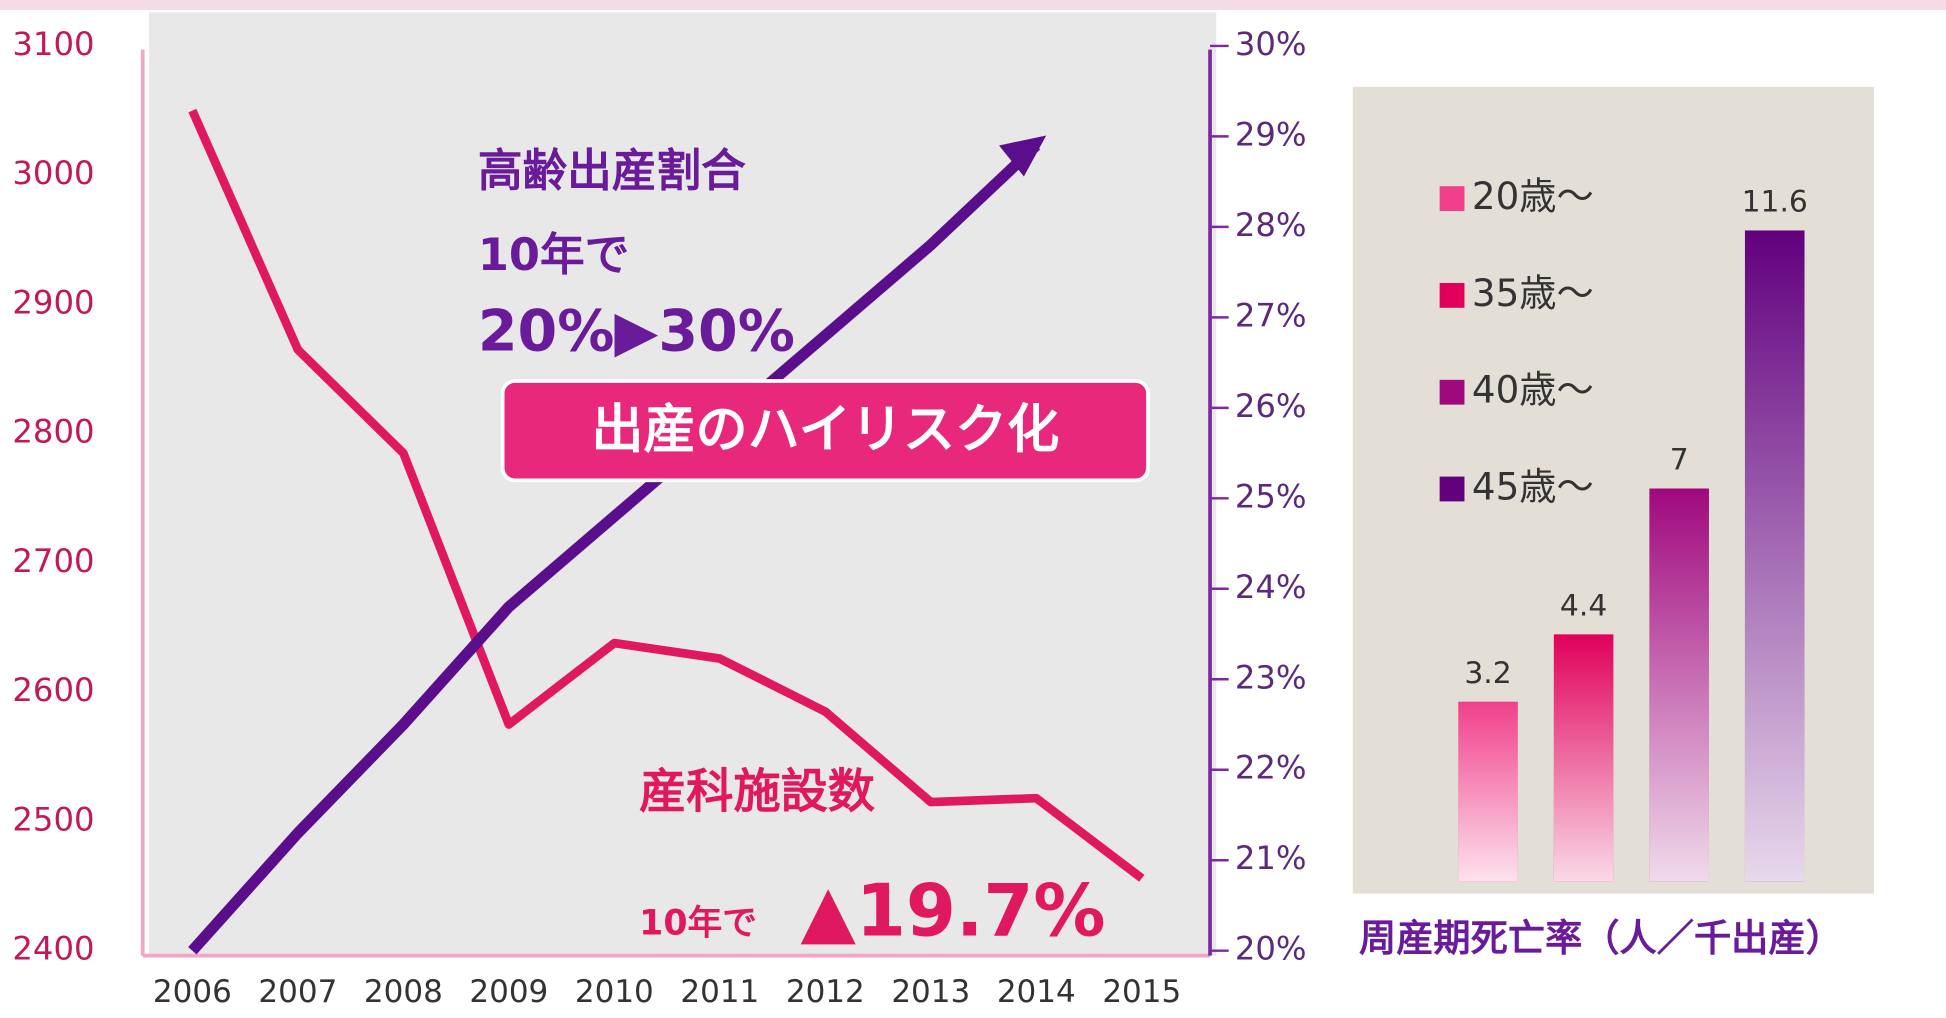 This screenshot has height=1018, width=1946. I want to click on callout-box, so click(825, 431).